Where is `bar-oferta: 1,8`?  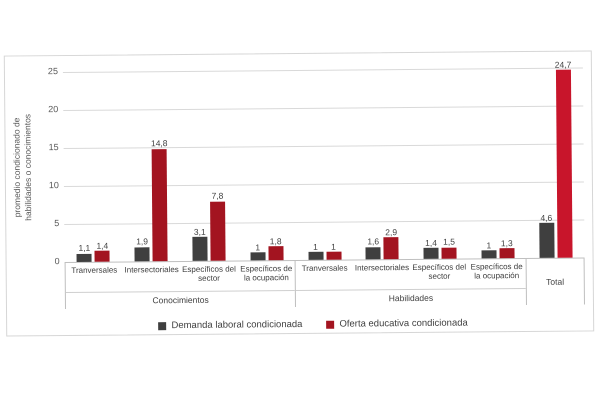
bar-oferta: 1,8 is located at coordinates (276, 248).